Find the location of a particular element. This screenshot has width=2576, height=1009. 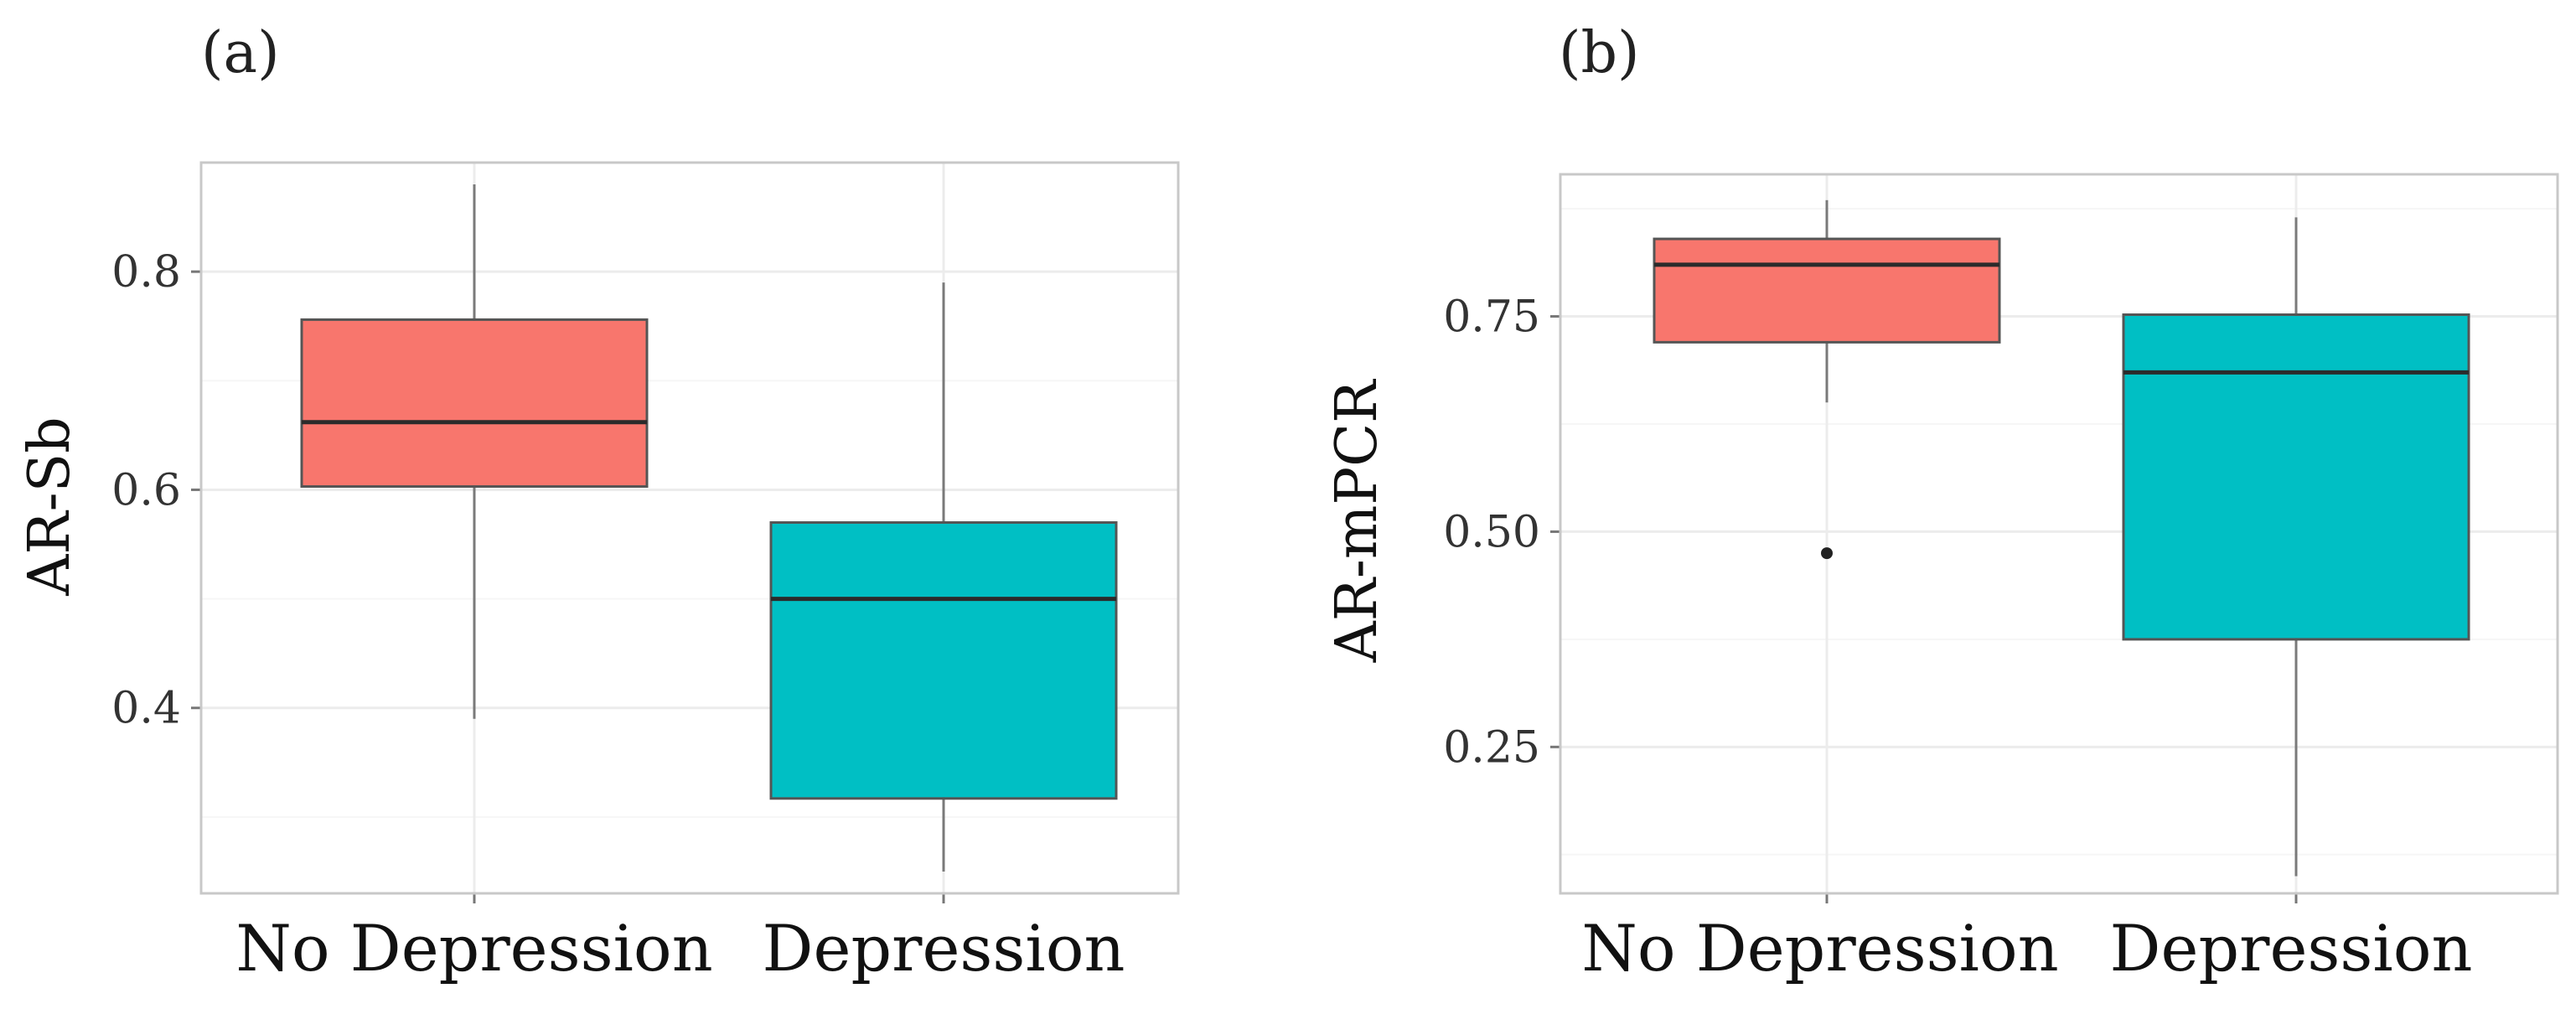

panel-b-ytick-label: 0.50 is located at coordinates (1491, 532).